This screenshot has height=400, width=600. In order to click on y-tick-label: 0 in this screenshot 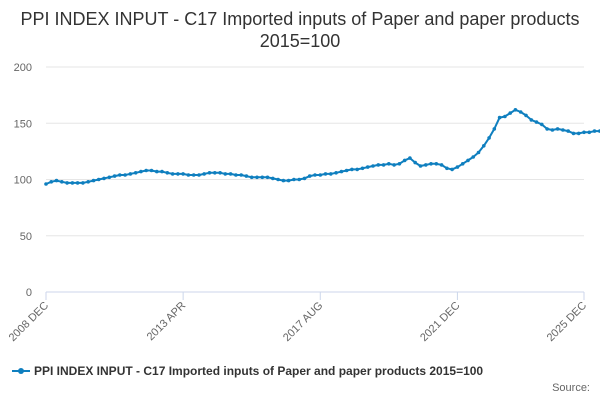, I will do `click(29, 293)`.